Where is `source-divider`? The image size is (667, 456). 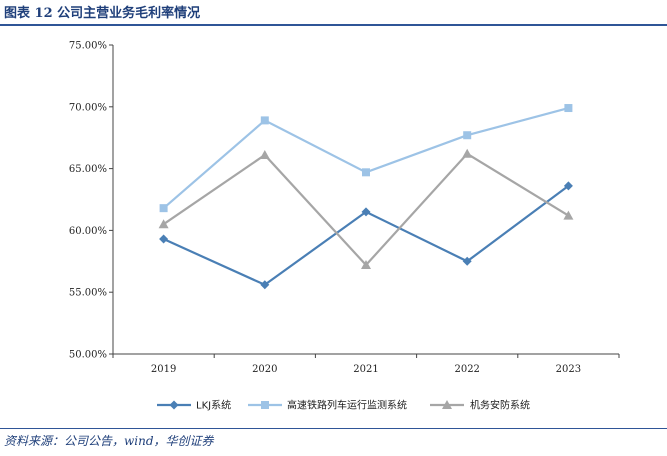
source-divider is located at coordinates (333, 428).